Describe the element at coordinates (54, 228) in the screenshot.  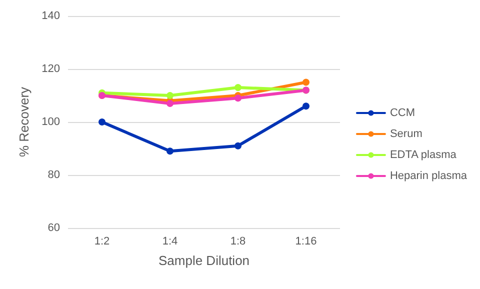
I see `y-tick-label: 60` at that location.